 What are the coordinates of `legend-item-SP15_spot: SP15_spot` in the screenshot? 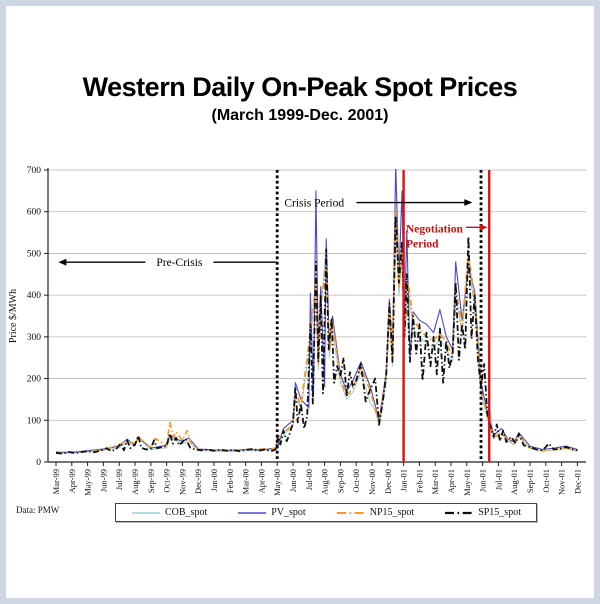 It's located at (482, 512).